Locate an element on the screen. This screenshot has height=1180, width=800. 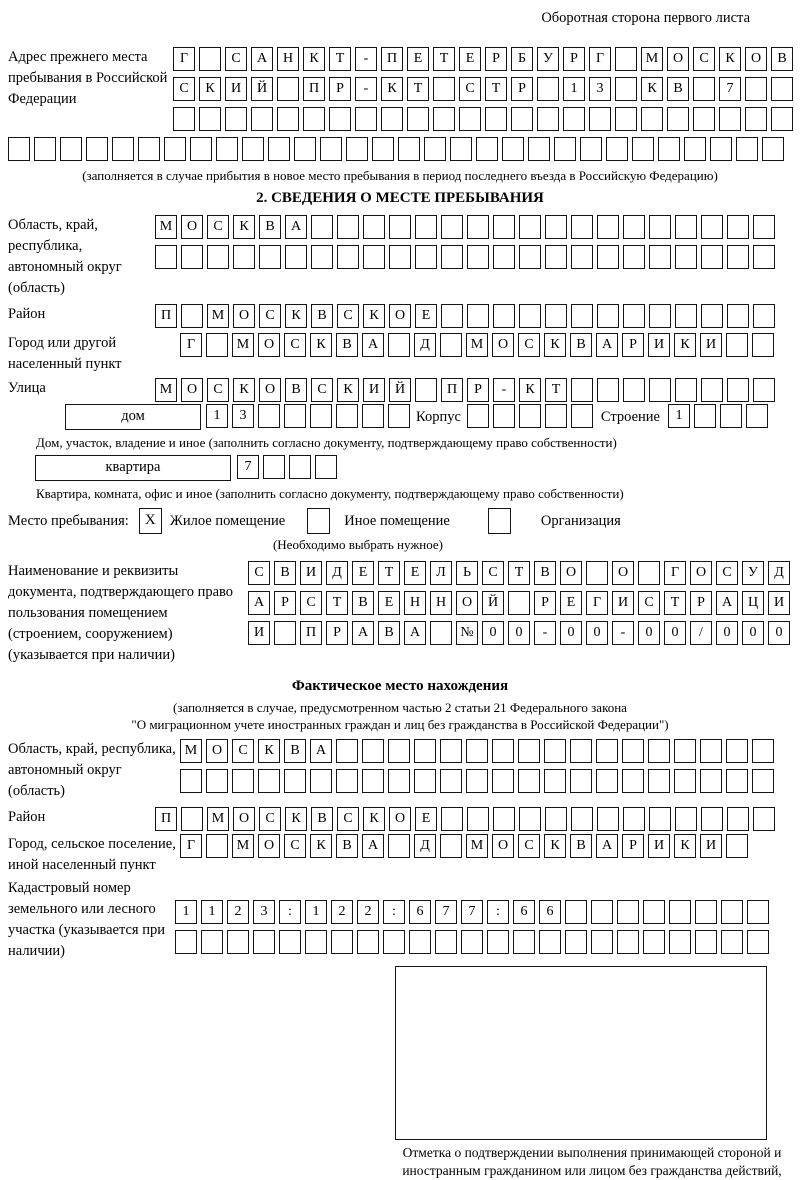
char-cell: Н is located at coordinates (288, 59).